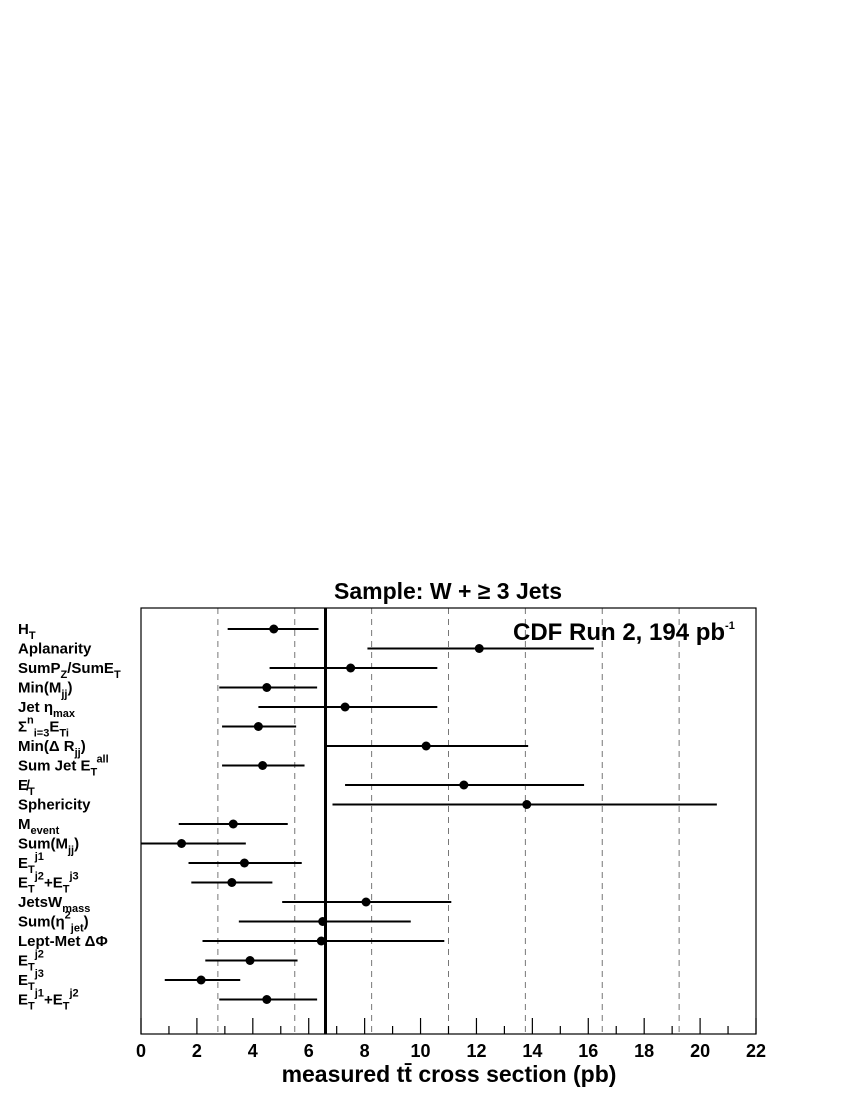 The height and width of the screenshot is (1100, 850). I want to click on category-label-2: SumPZ/SumET, so click(69, 670).